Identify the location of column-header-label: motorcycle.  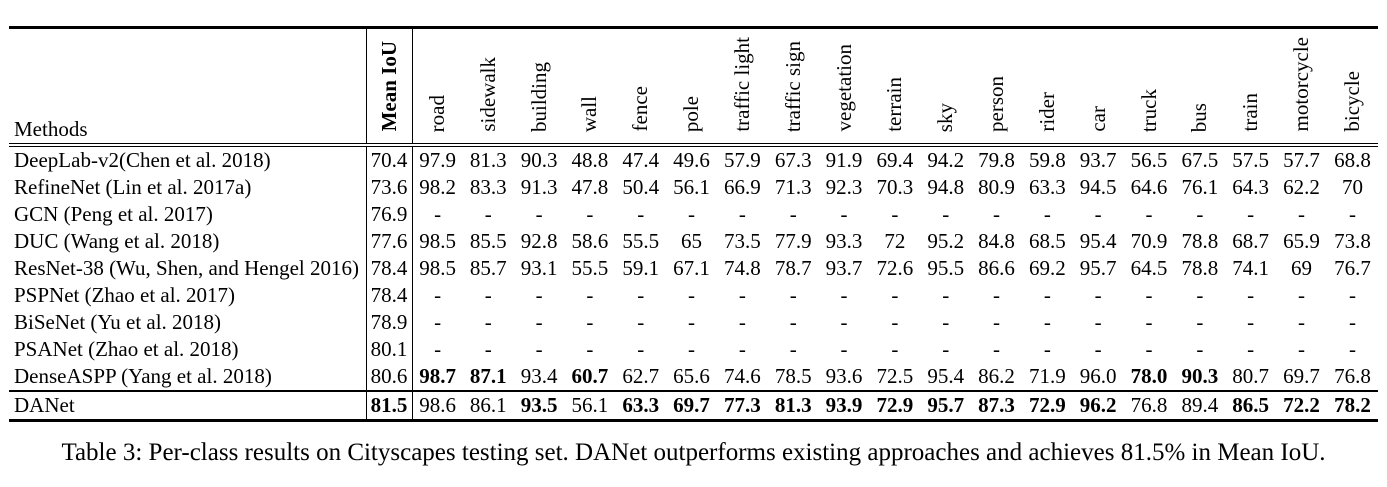
(1300, 84).